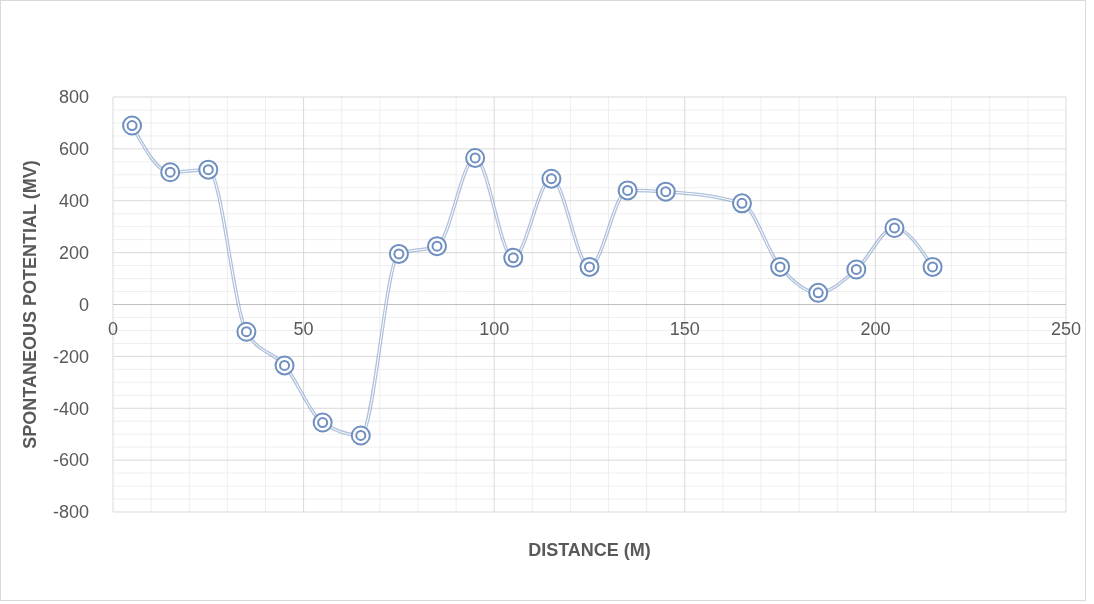 The height and width of the screenshot is (604, 1094). What do you see at coordinates (875, 328) in the screenshot?
I see `x-tick-label: 200` at bounding box center [875, 328].